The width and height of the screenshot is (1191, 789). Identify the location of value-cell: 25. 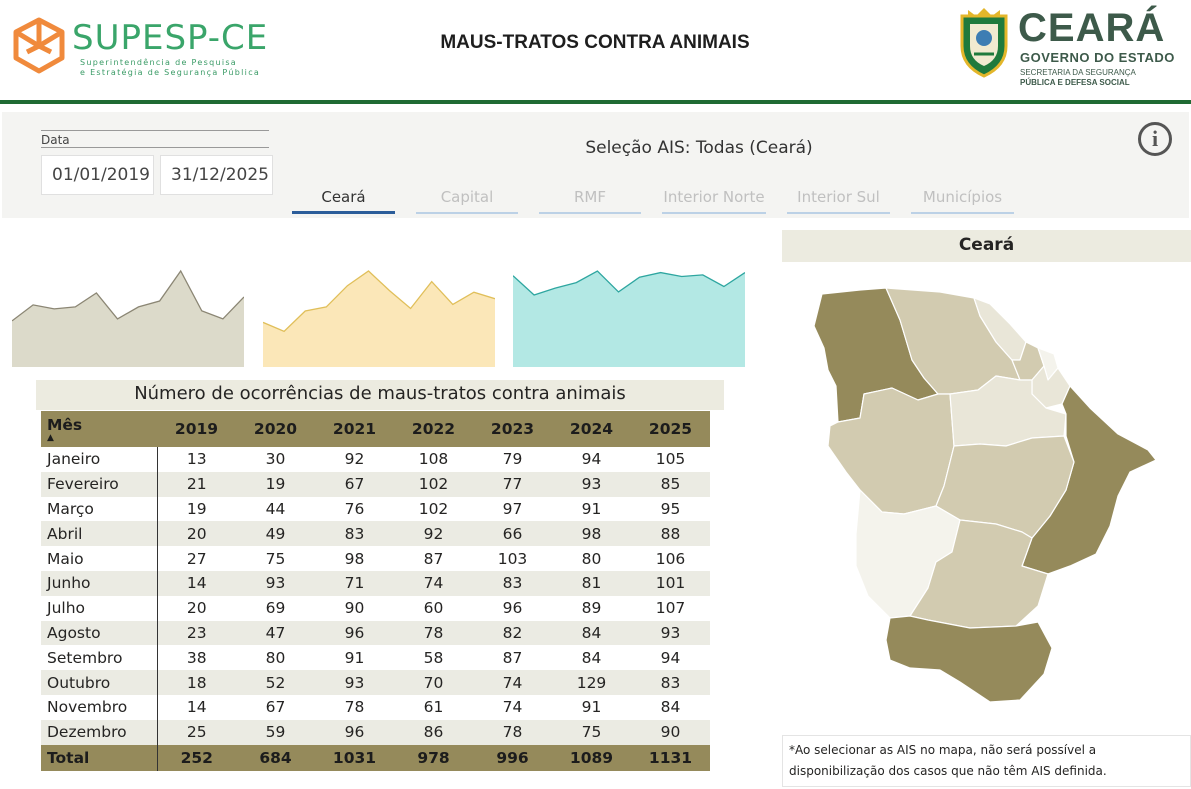
(196, 732).